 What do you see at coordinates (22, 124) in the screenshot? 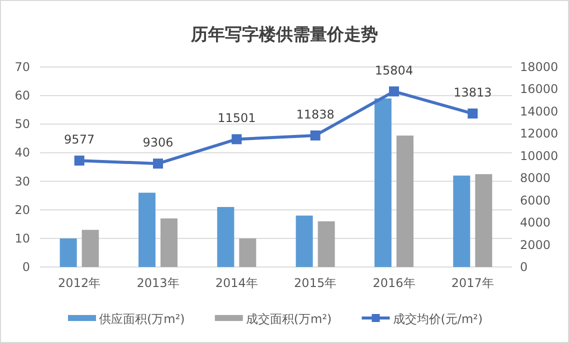
I see `y-tick-label: 50` at bounding box center [22, 124].